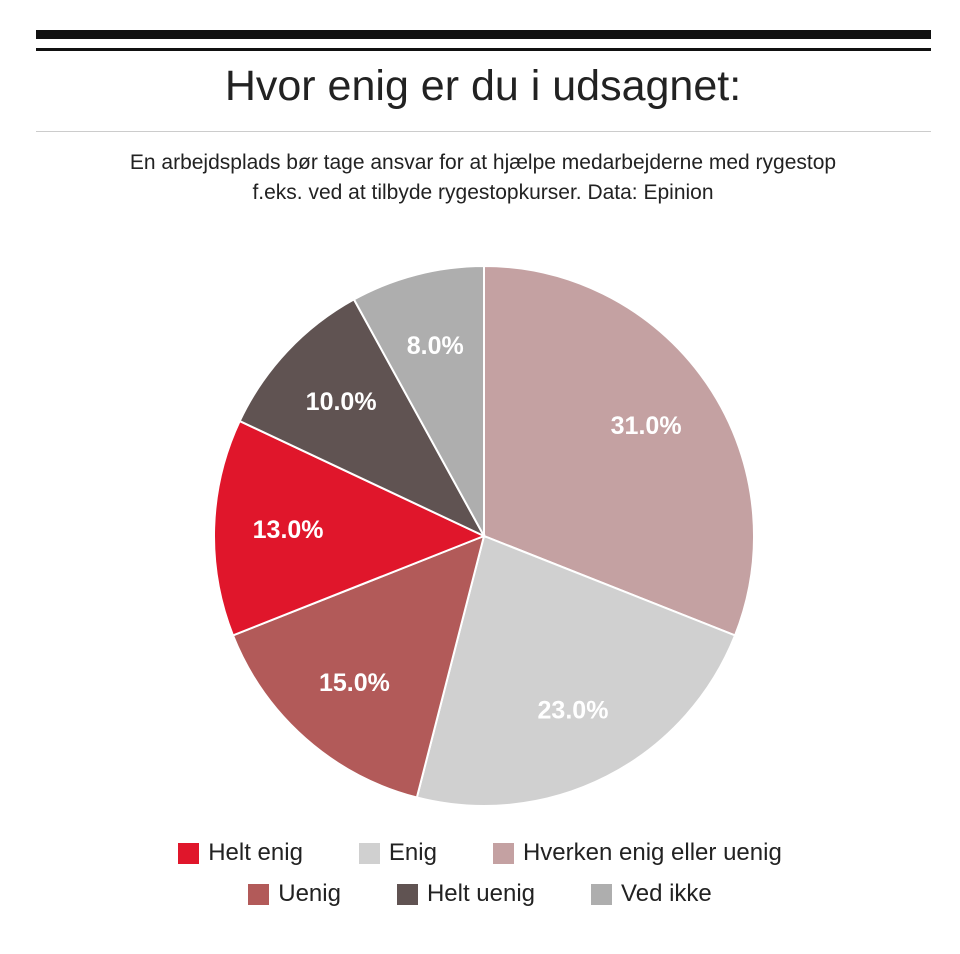 The height and width of the screenshot is (954, 960). I want to click on pie-slice-hverken-enig-eller-uenig, so click(619, 450).